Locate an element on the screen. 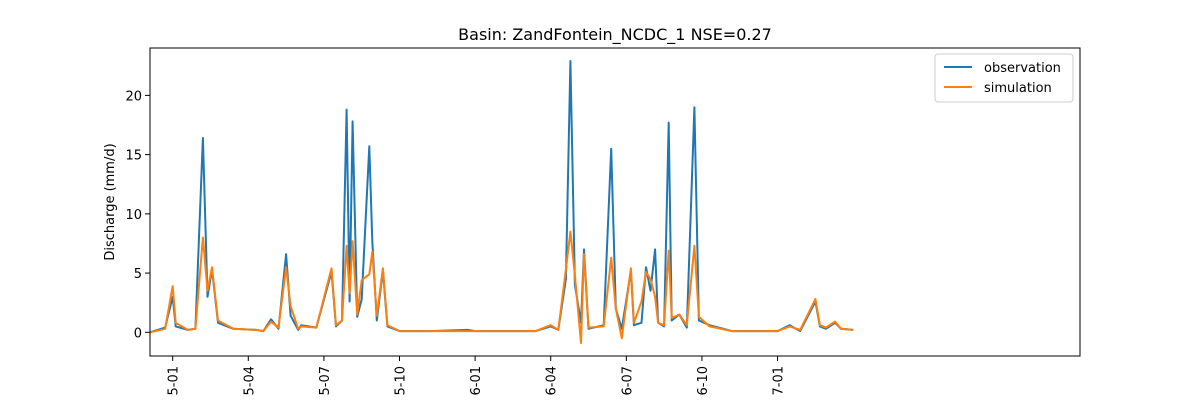 The height and width of the screenshot is (400, 1200). y-tick-label: 0 is located at coordinates (138, 333).